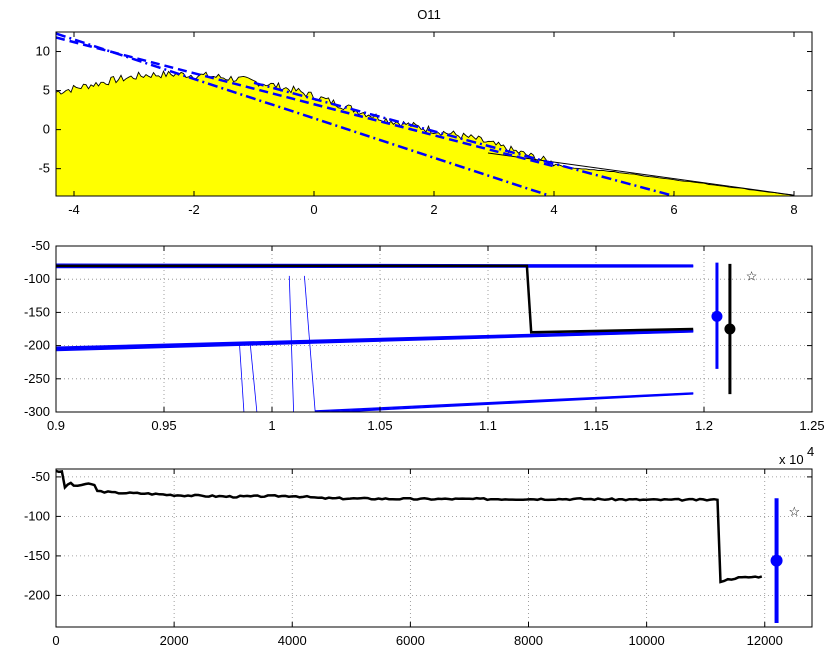 The width and height of the screenshot is (835, 662). Describe the element at coordinates (37, 411) in the screenshot. I see `y-tick-label: -300` at that location.